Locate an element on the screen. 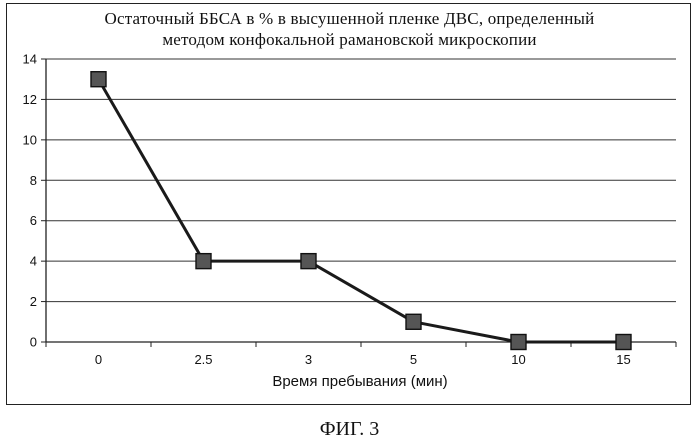 Image resolution: width=699 pixels, height=444 pixels. x-tick-label: 0 is located at coordinates (98, 359).